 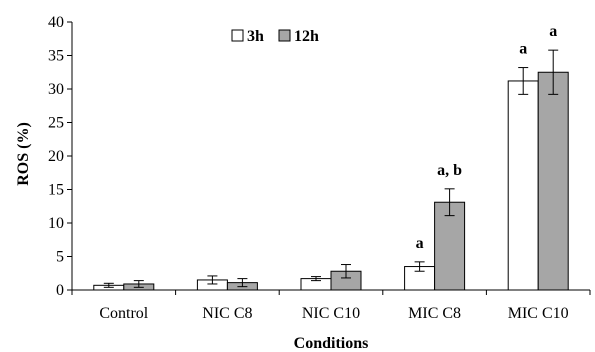 I want to click on x-tick-label: NIC C10, so click(x=331, y=313).